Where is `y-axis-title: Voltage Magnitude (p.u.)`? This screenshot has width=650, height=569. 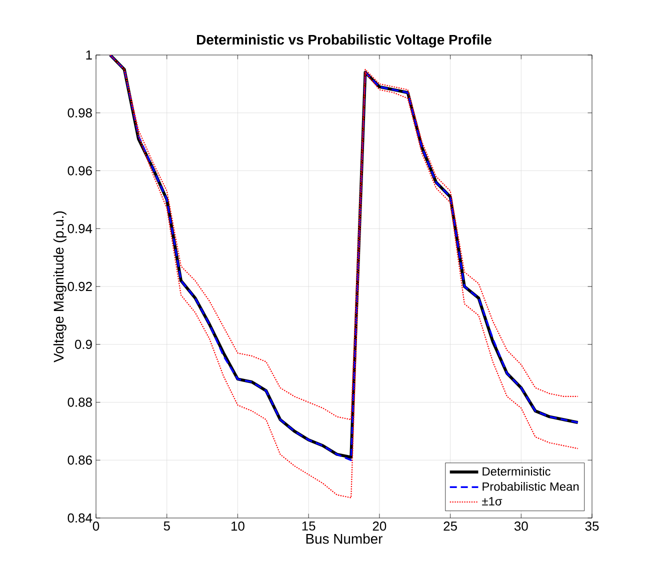
y-axis-title: Voltage Magnitude (p.u.) is located at coordinates (59, 286).